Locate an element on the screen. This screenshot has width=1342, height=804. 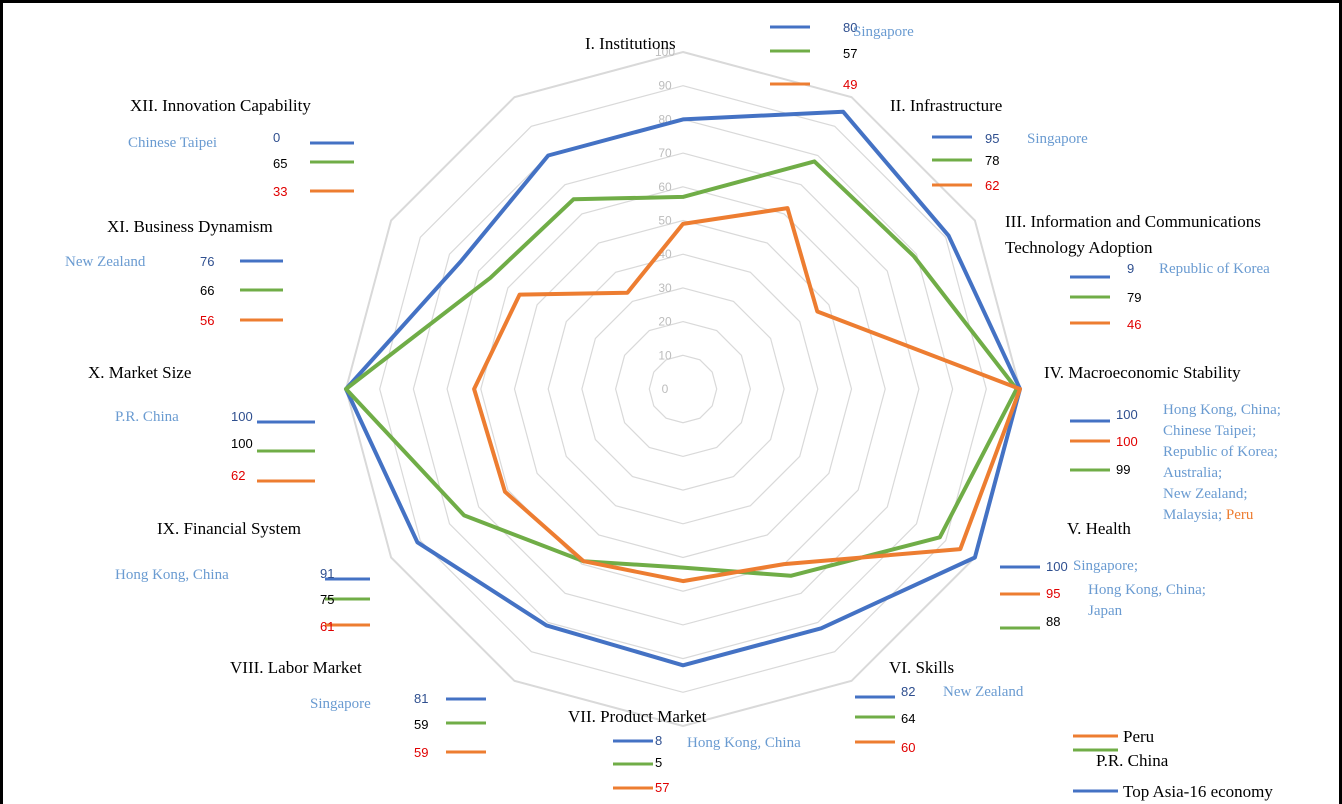
annotation-value: 56 is located at coordinates (207, 320).